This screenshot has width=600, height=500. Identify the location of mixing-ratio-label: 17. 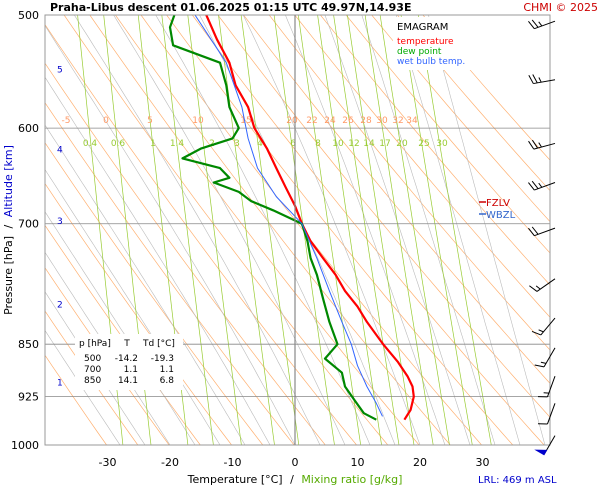
(384, 144).